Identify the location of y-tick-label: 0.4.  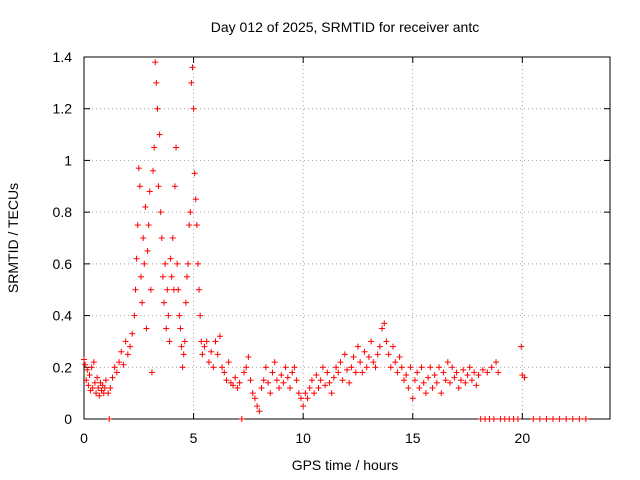
(63, 316).